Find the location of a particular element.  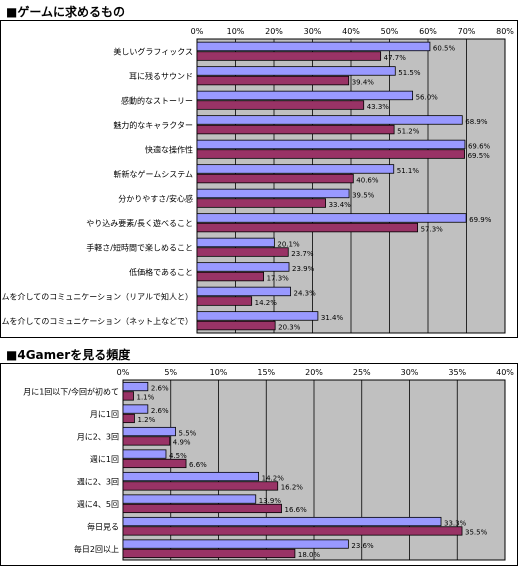

data-label: 51.5% is located at coordinates (409, 73).